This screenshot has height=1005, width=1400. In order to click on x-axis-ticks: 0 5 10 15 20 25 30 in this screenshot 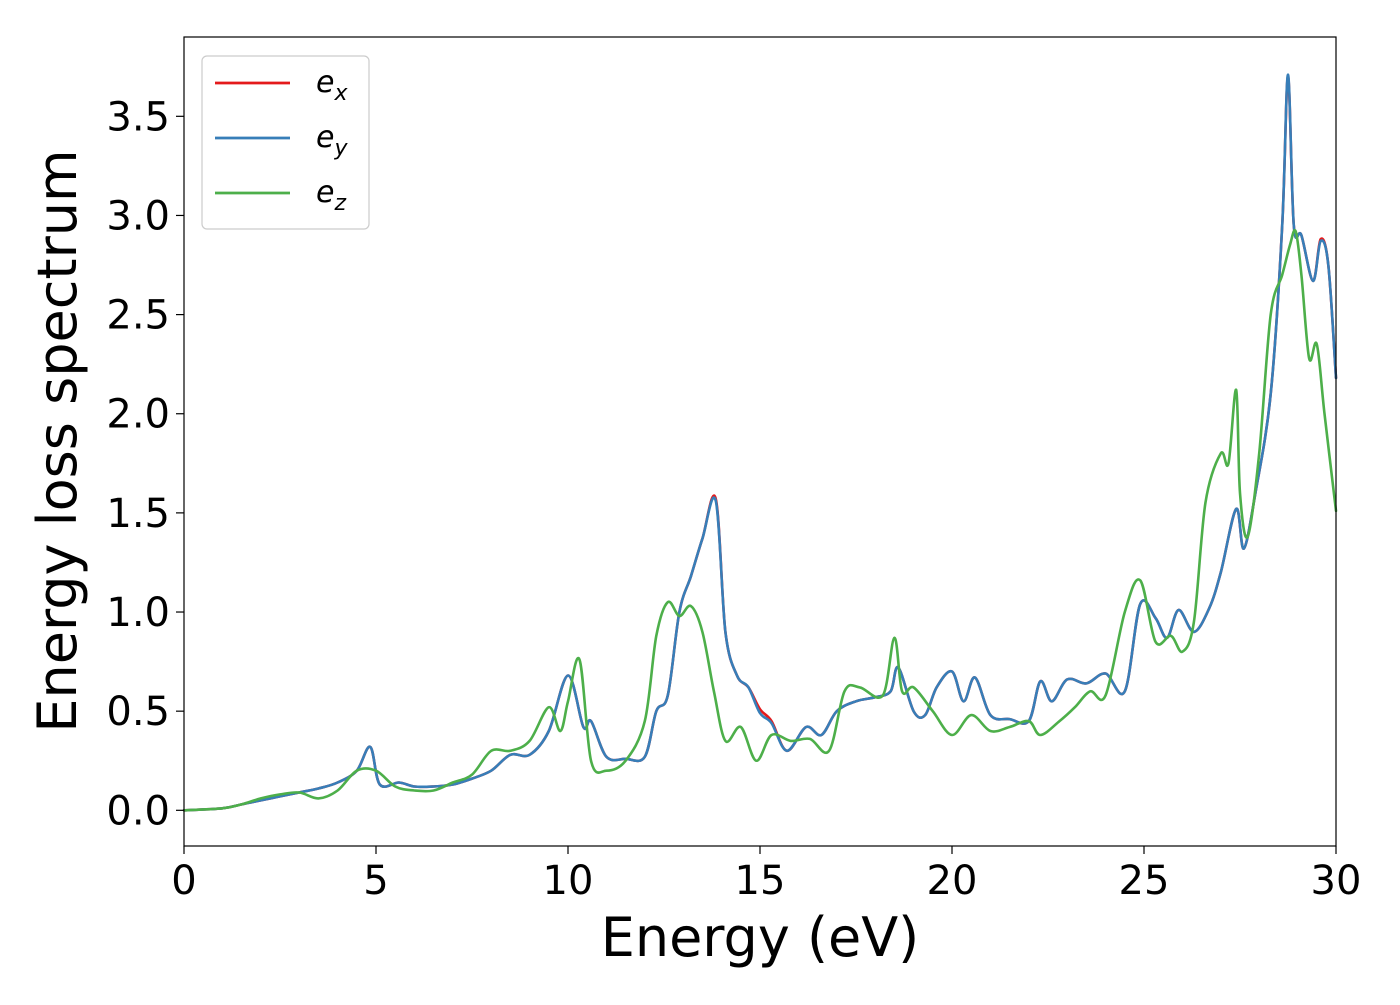, I will do `click(766, 875)`.